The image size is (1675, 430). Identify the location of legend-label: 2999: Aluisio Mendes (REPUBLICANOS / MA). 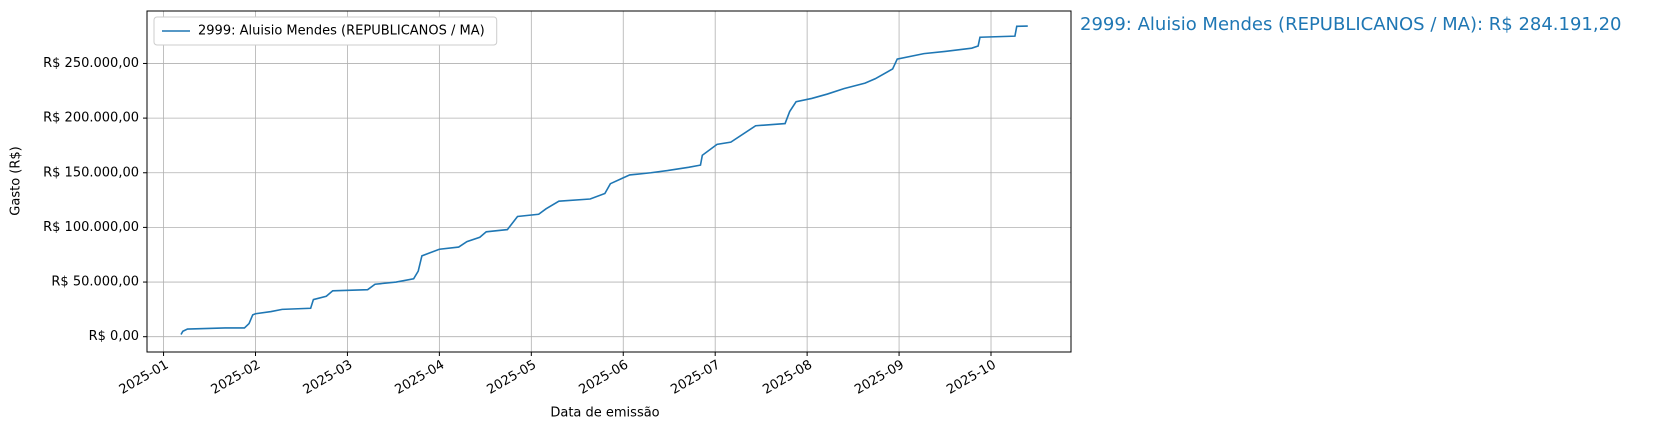
(341, 31).